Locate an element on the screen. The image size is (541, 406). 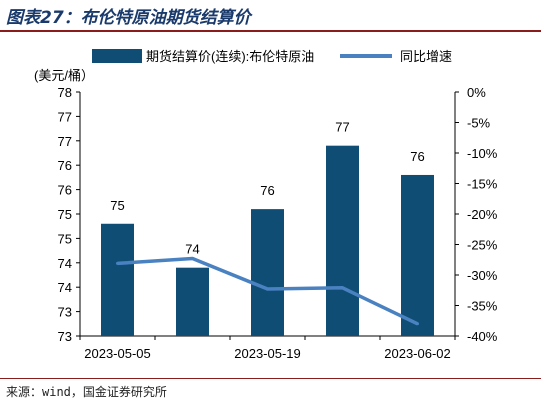
right-tick-label: -30% is located at coordinates (482, 275).